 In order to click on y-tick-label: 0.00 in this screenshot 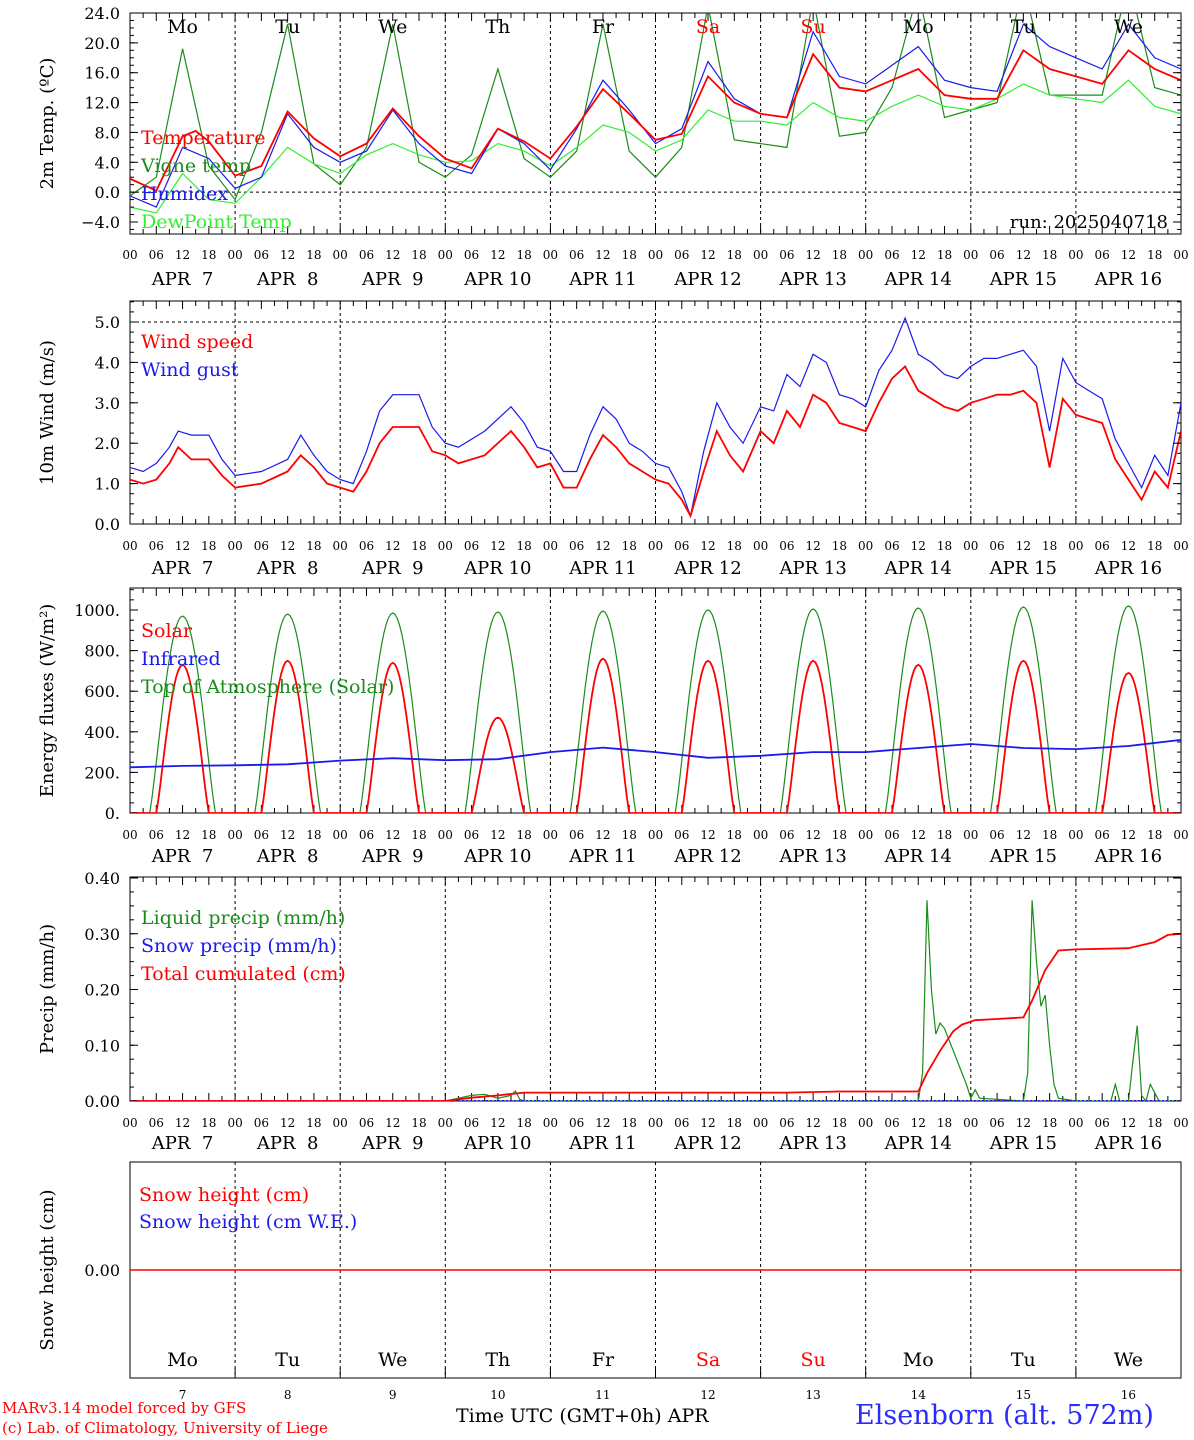, I will do `click(102, 1270)`.